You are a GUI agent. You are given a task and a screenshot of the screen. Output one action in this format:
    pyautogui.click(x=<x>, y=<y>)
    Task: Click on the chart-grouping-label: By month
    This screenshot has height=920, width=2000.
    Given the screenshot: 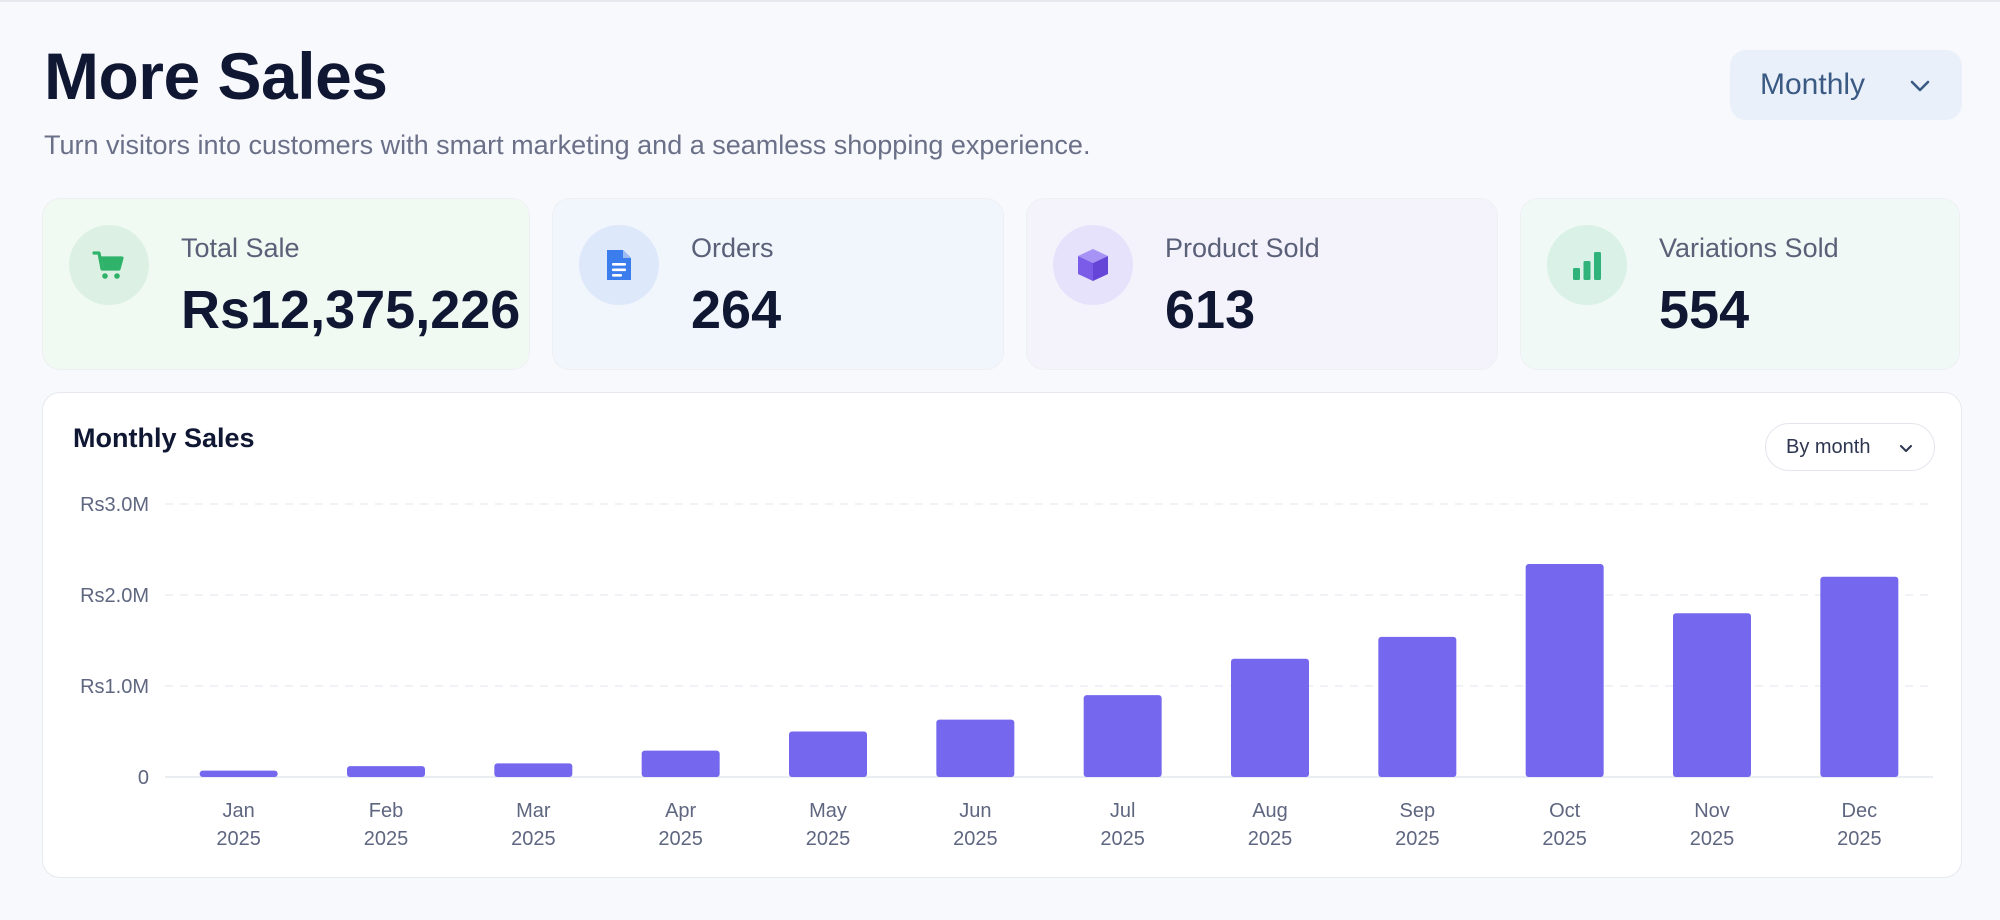 What is the action you would take?
    pyautogui.click(x=1828, y=446)
    